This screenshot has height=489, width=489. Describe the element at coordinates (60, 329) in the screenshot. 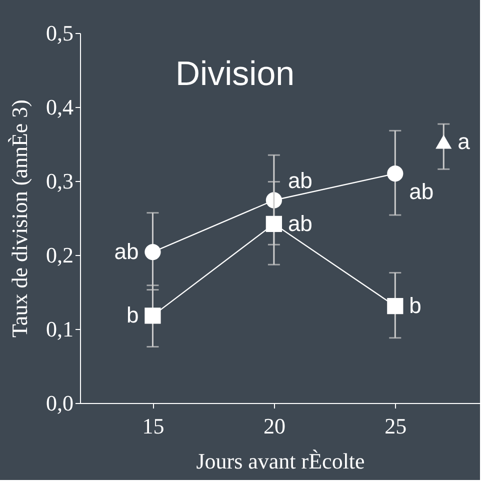

I see `y-tick-label: 0,1` at that location.